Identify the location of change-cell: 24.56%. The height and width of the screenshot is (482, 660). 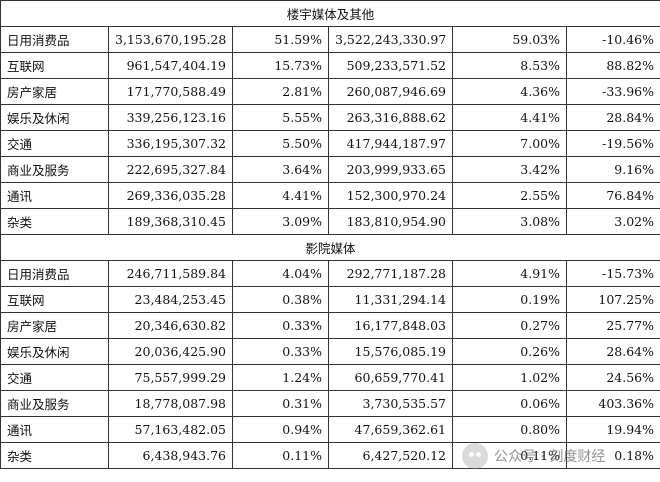
(612, 377).